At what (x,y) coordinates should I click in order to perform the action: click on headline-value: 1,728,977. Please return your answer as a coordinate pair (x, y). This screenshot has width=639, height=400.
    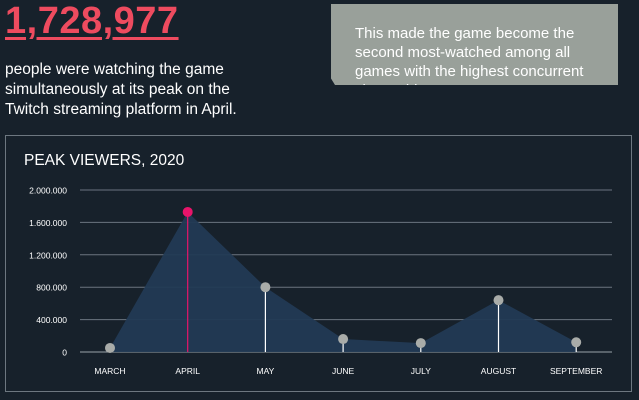
    Looking at the image, I should click on (92, 21).